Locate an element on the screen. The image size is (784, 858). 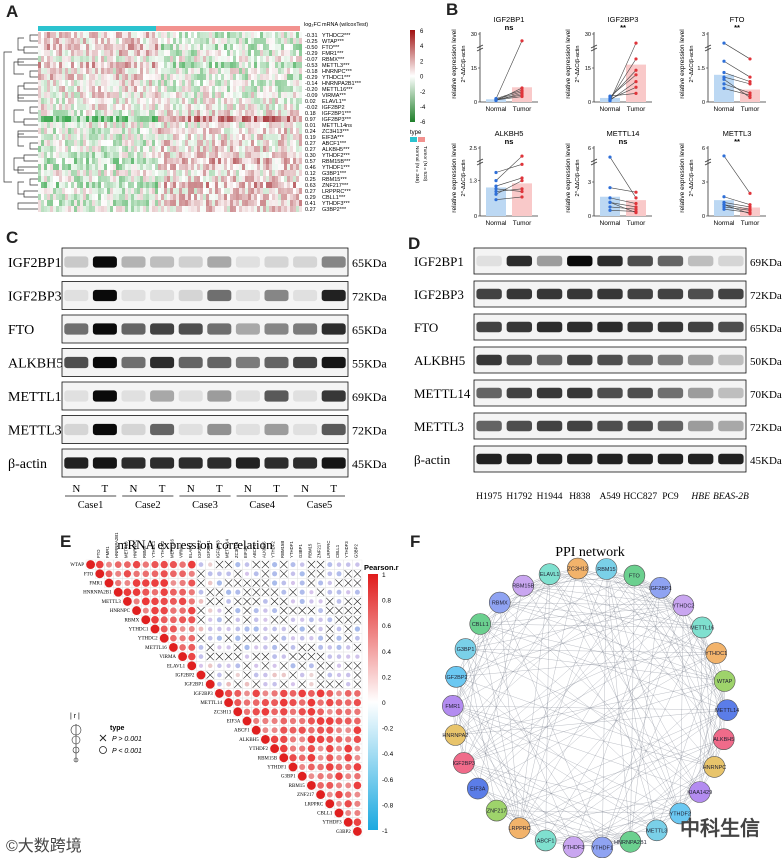
ppi-node-circle is located at coordinates (660, 588).